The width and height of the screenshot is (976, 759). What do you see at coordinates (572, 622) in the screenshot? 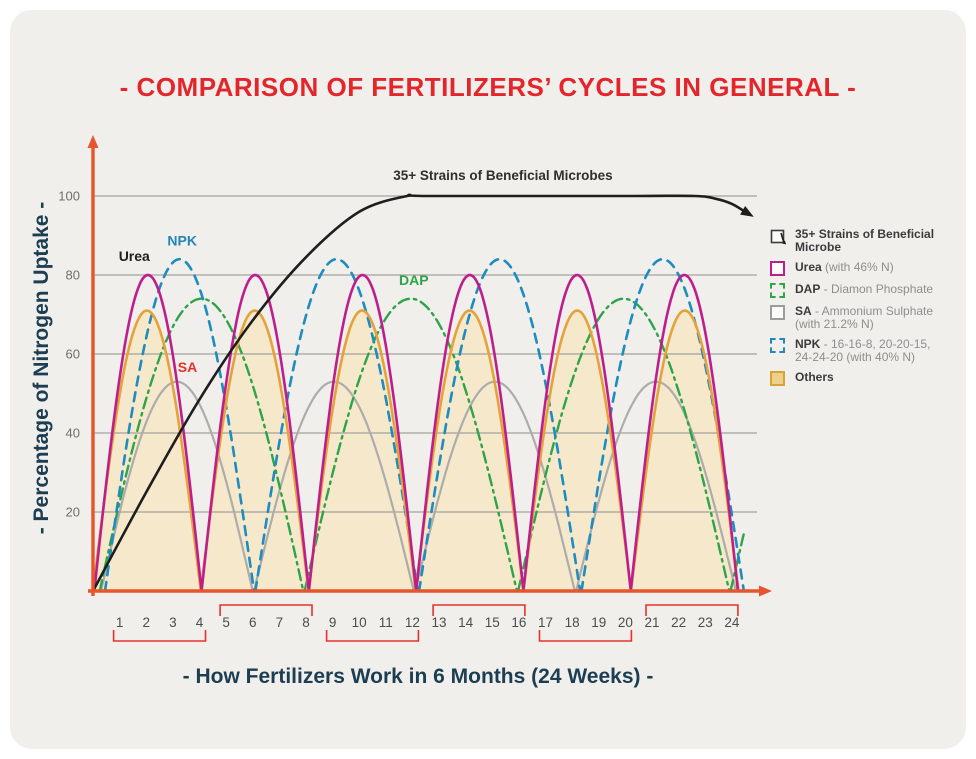
I see `week-tick-18: 18` at bounding box center [572, 622].